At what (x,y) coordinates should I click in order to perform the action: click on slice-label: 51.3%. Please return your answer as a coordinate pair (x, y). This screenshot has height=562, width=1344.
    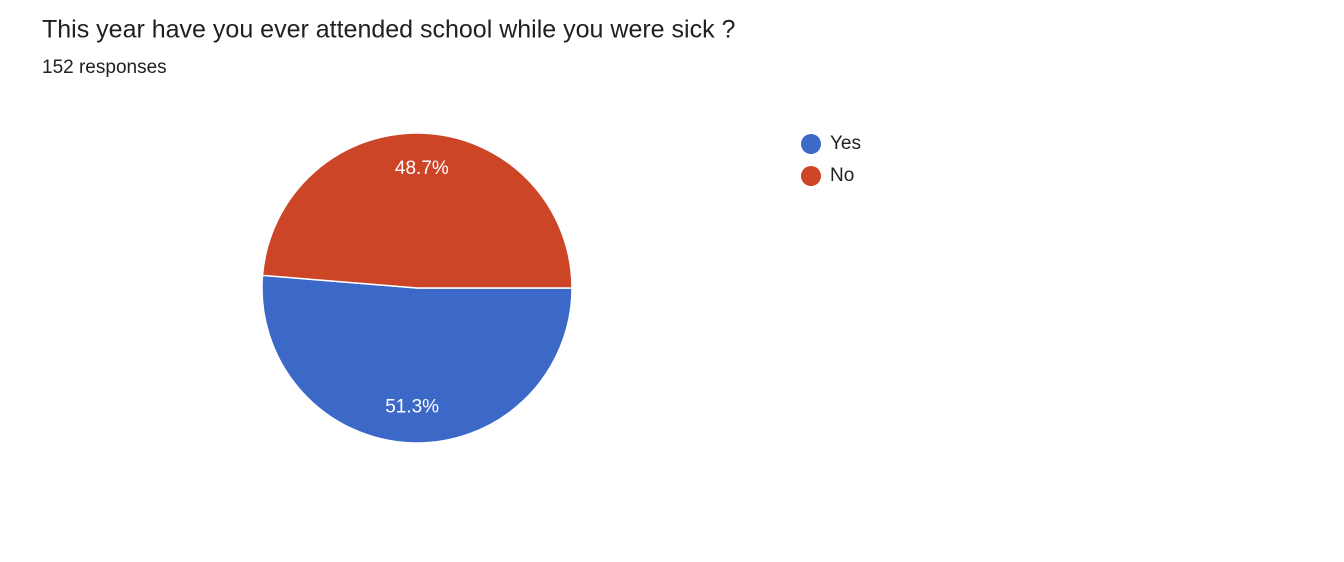
    Looking at the image, I should click on (412, 406).